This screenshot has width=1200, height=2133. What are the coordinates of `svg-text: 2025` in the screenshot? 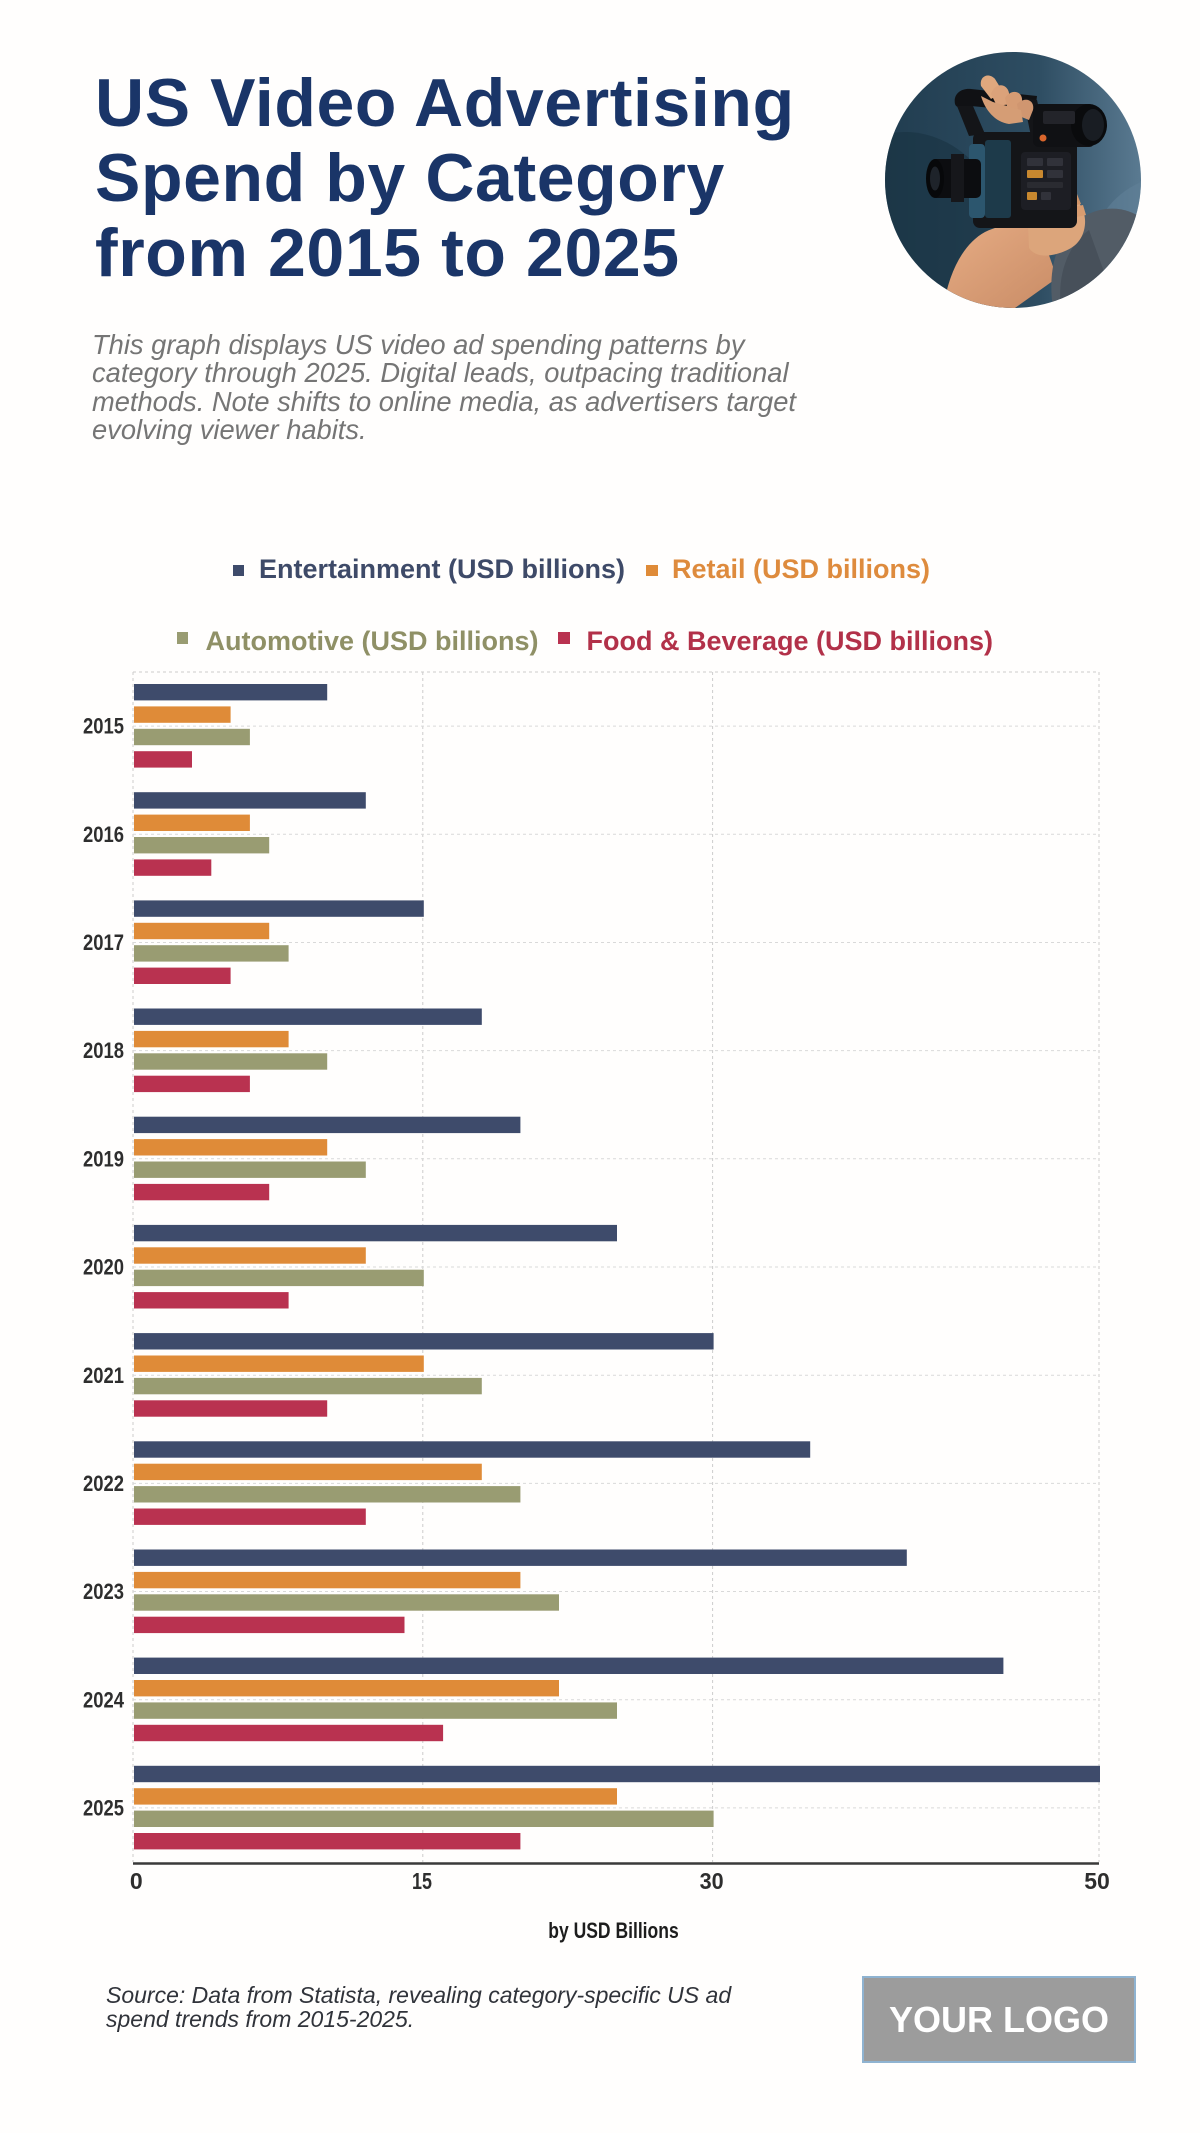 It's located at (103, 1808).